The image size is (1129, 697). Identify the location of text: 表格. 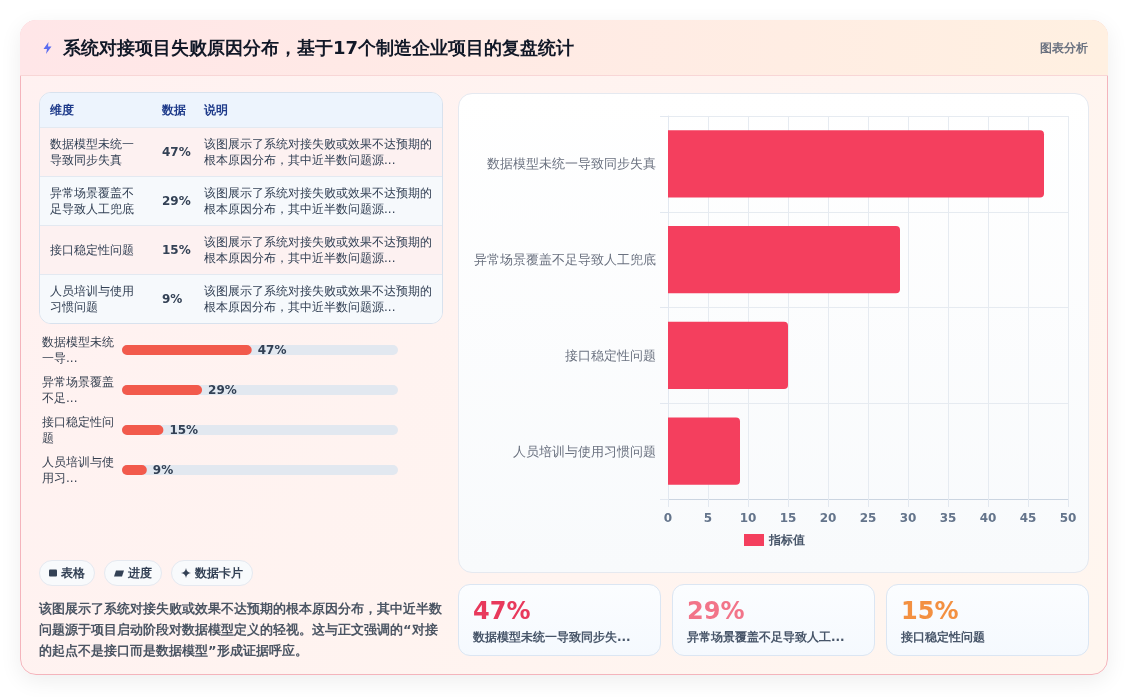
(73, 573).